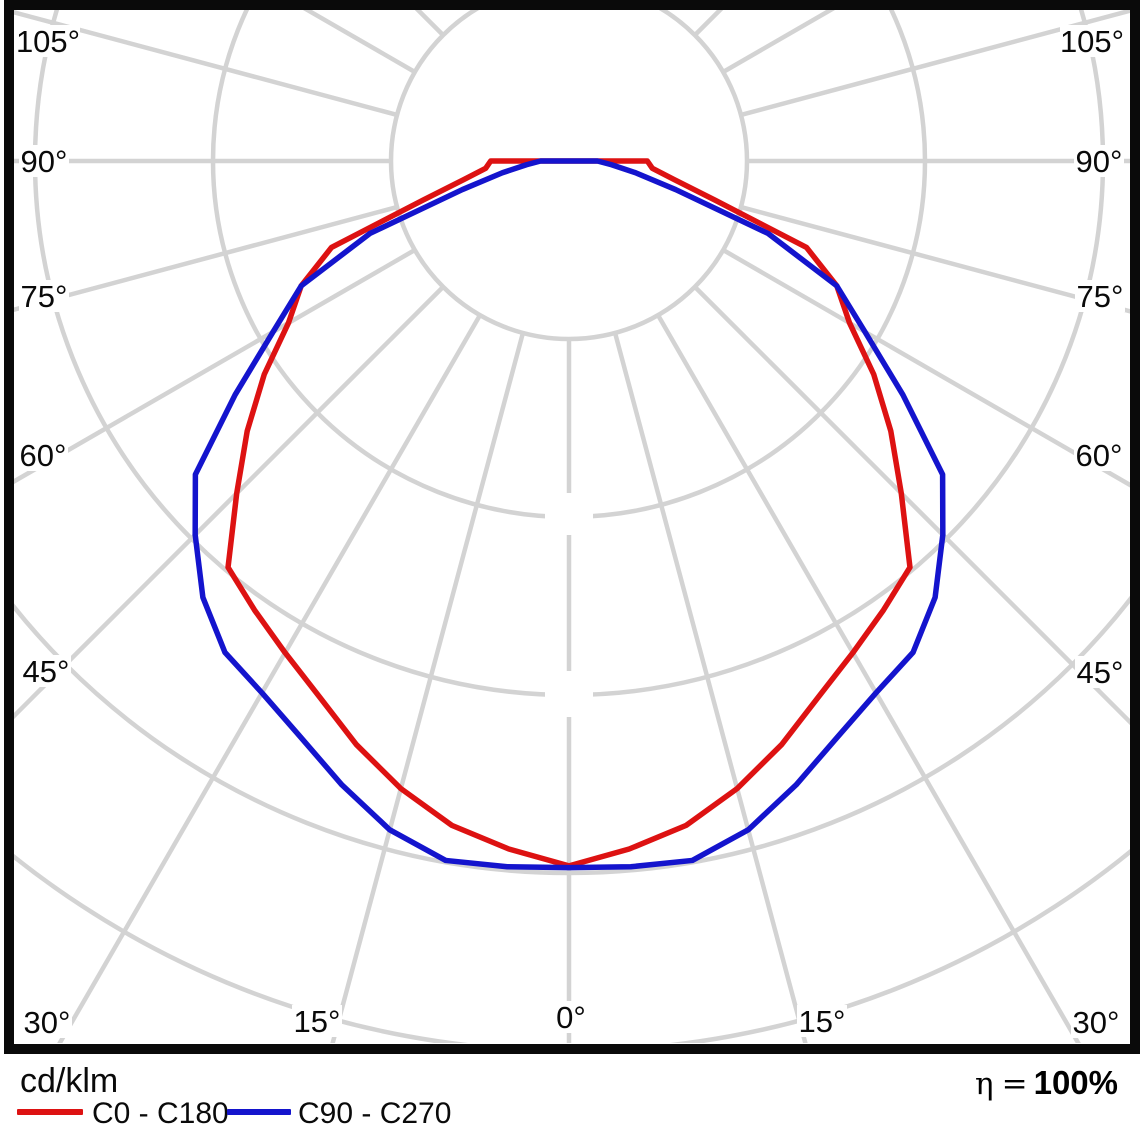 The height and width of the screenshot is (1132, 1142). Describe the element at coordinates (259, 1112) in the screenshot. I see `legend-swatch-c90-c270` at that location.